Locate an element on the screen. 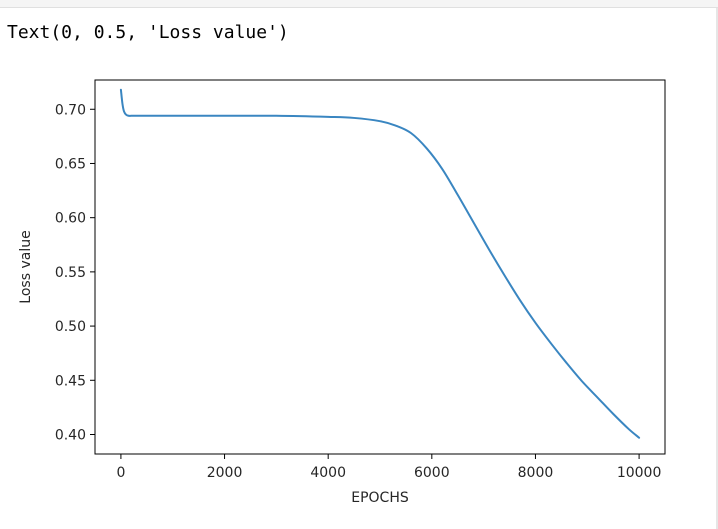 Image resolution: width=718 pixels, height=529 pixels. y-tick-label: 0.70 is located at coordinates (70, 110).